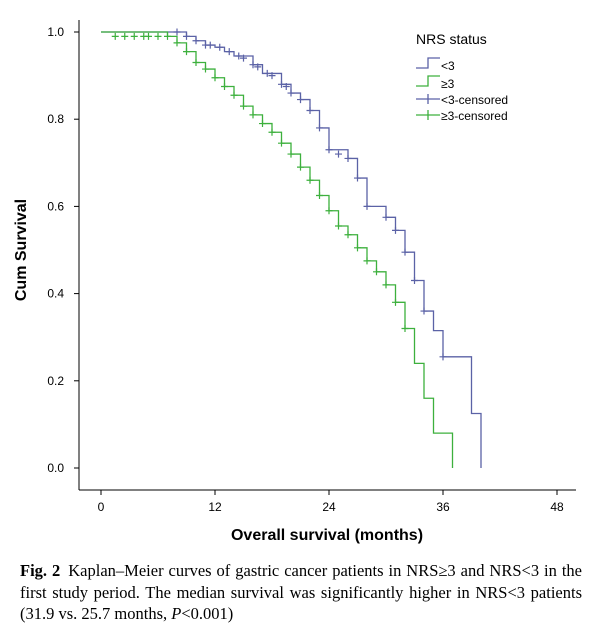 The height and width of the screenshot is (630, 592). What do you see at coordinates (448, 84) in the screenshot?
I see `legend-label-ge3: ≥3` at bounding box center [448, 84].